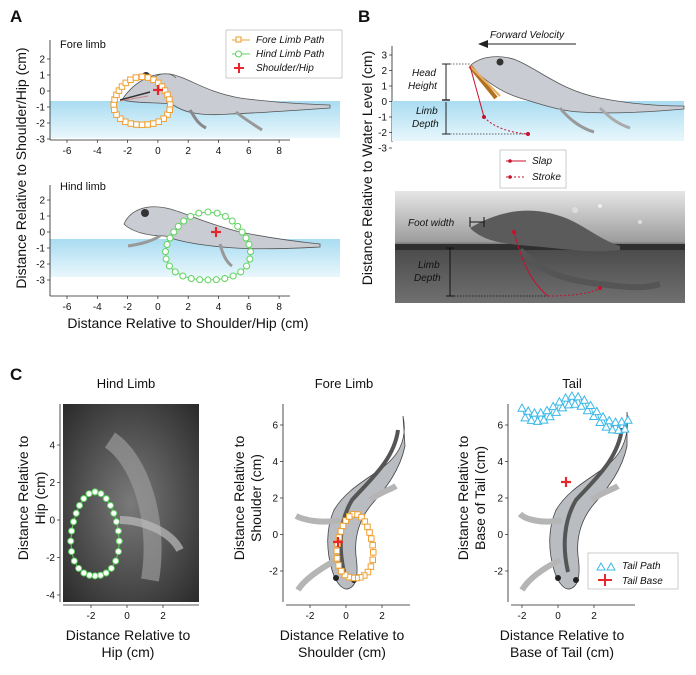 This screenshot has width=696, height=675. I want to click on head-height-label-2: Height, so click(423, 86).